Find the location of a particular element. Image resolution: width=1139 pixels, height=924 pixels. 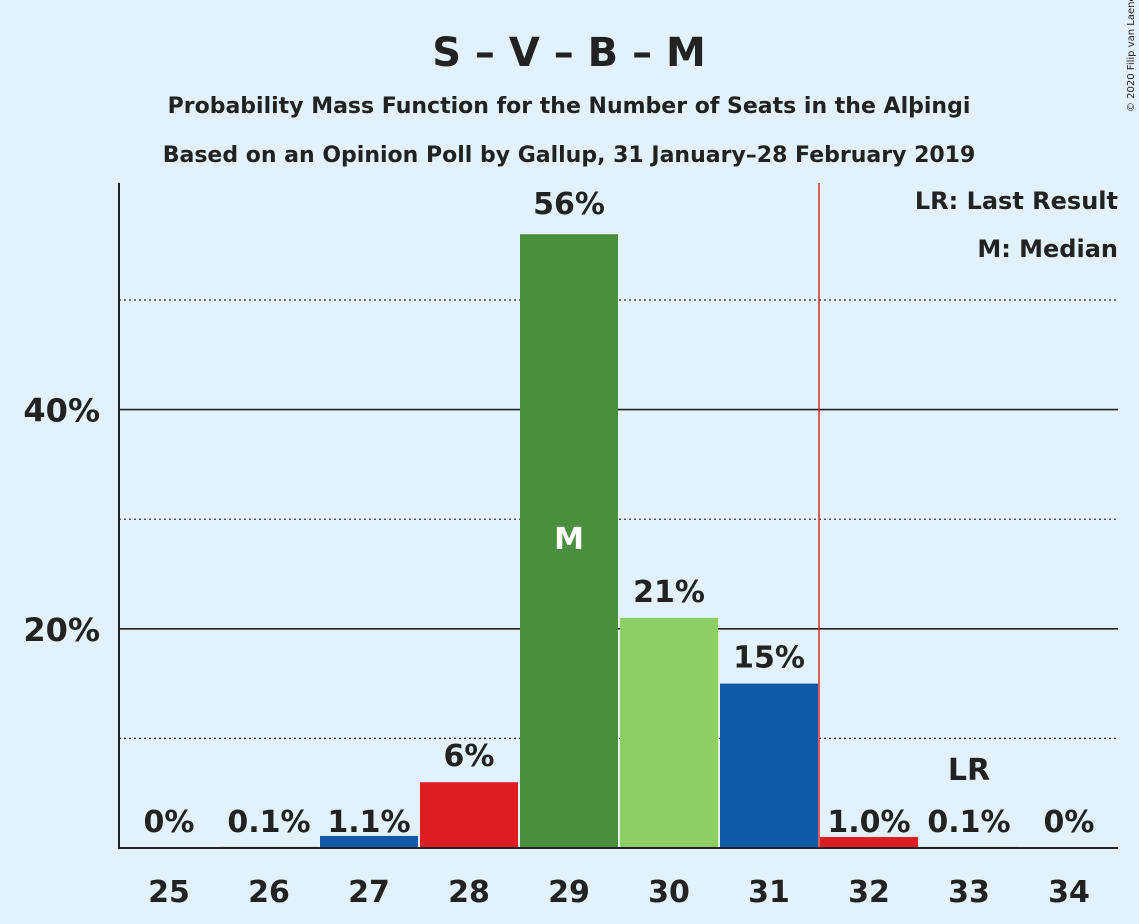

data-label-25: 0% is located at coordinates (169, 822).